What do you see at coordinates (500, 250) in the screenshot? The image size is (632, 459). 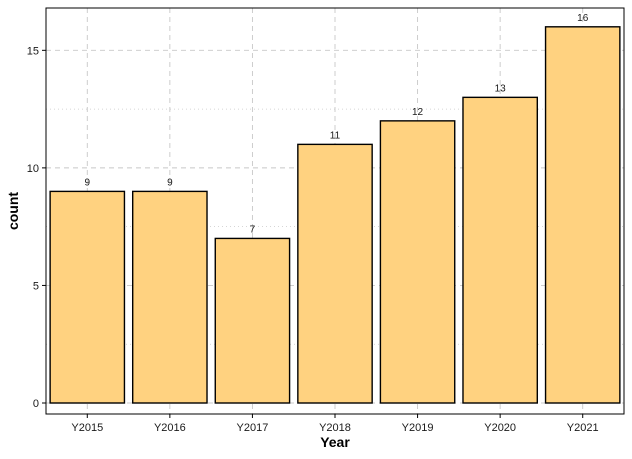 I see `bar-y2020` at bounding box center [500, 250].